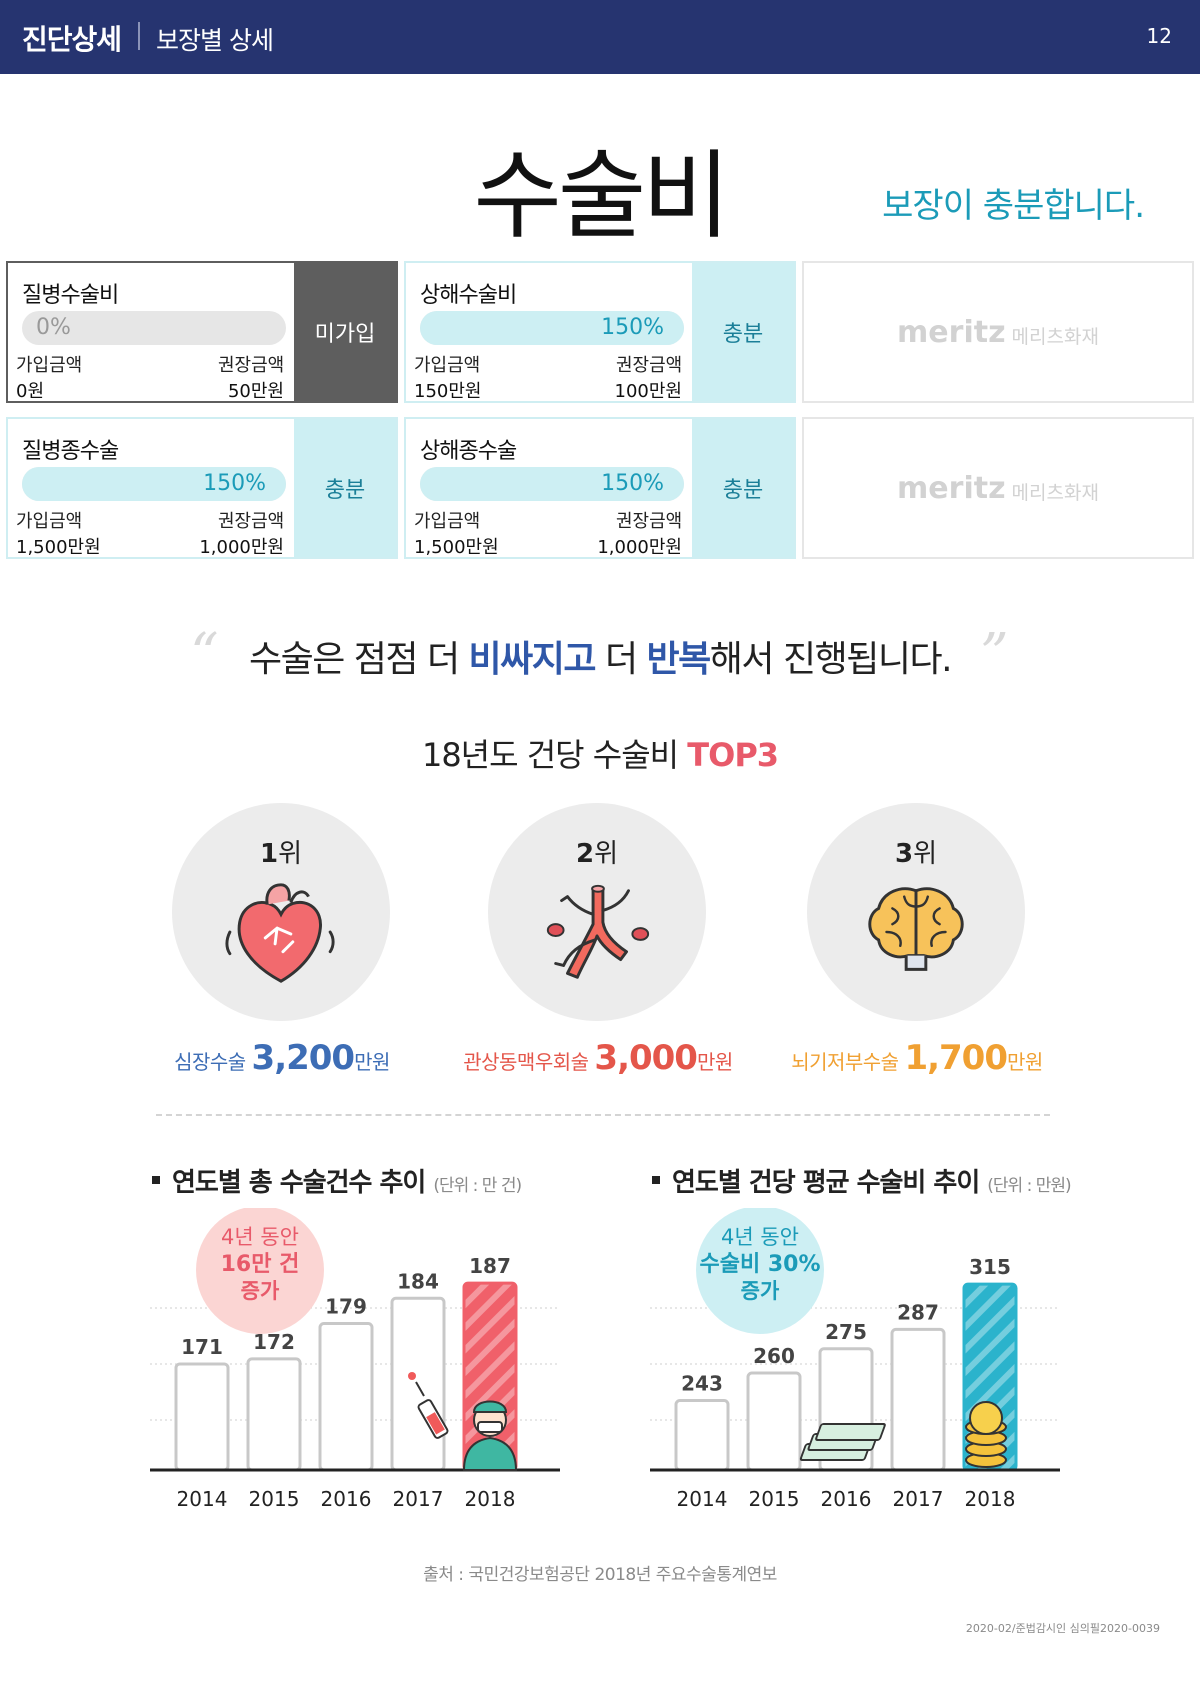 The image size is (1200, 1698). I want to click on quote-emphasis: 비싸지고, so click(532, 659).